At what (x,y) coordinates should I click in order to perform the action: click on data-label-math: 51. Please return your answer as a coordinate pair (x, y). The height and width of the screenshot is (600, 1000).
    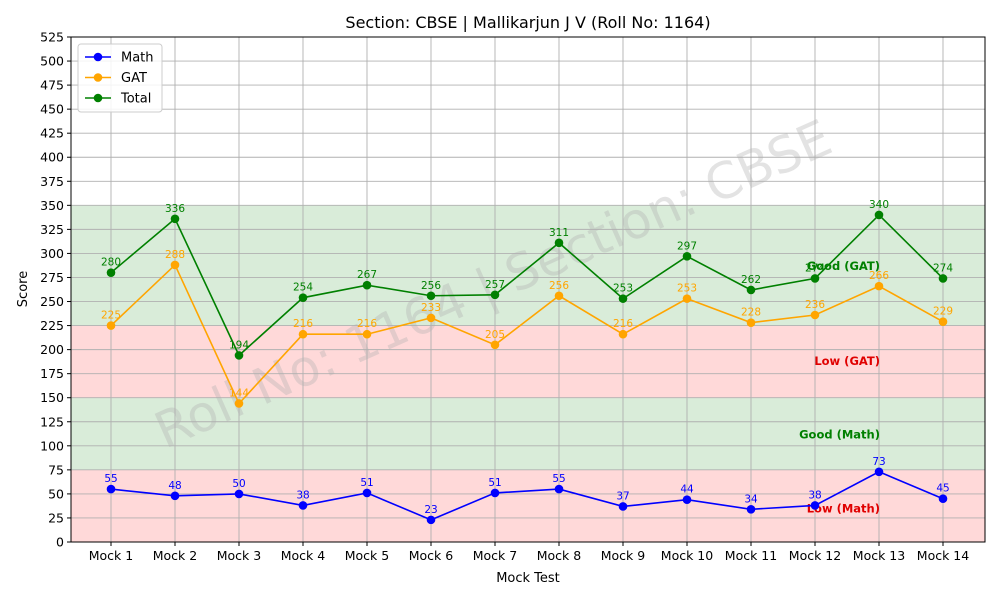
    Looking at the image, I should click on (494, 483).